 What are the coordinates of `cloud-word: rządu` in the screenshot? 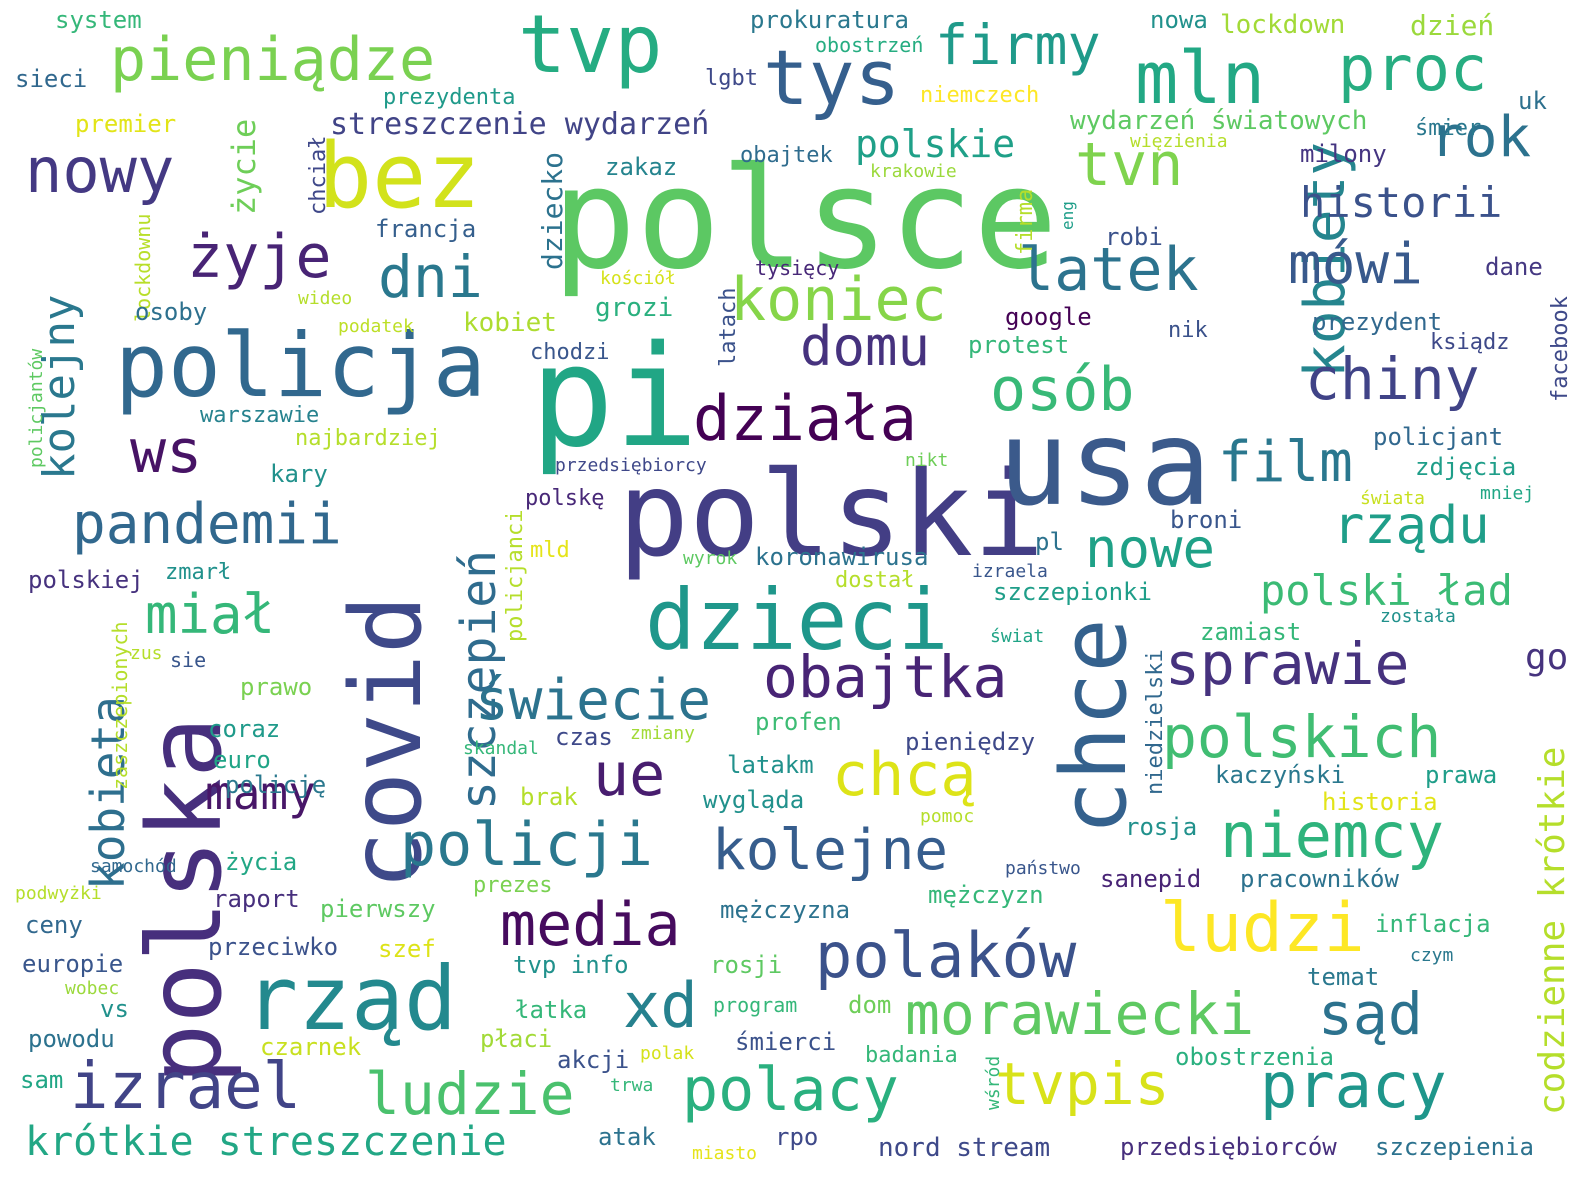 It's located at (1411, 526).